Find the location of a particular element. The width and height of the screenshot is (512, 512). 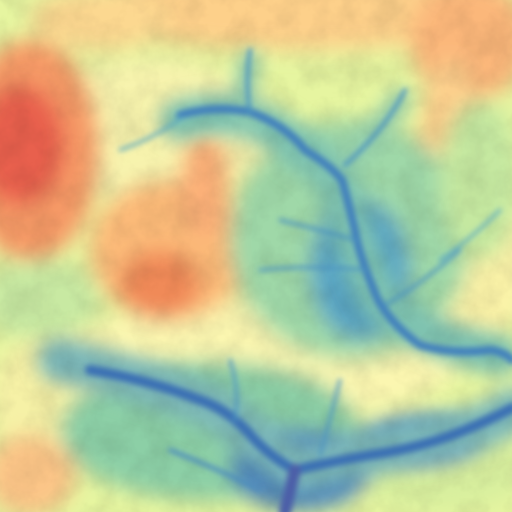

river-south-outlet is located at coordinates (290, 488).